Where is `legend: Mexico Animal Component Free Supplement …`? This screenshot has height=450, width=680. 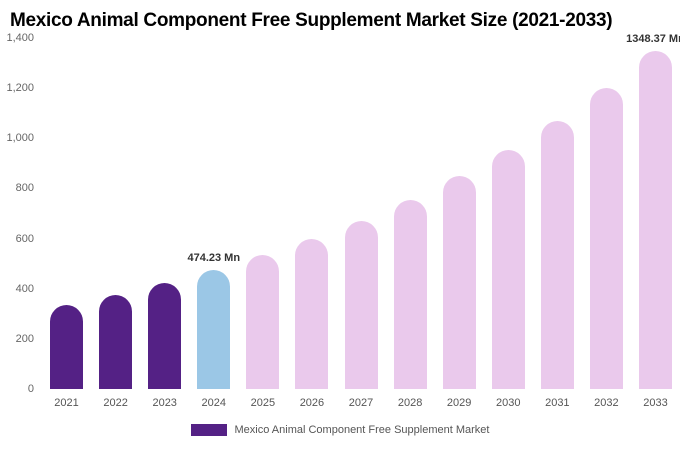
legend: Mexico Animal Component Free Supplement … is located at coordinates (340, 430).